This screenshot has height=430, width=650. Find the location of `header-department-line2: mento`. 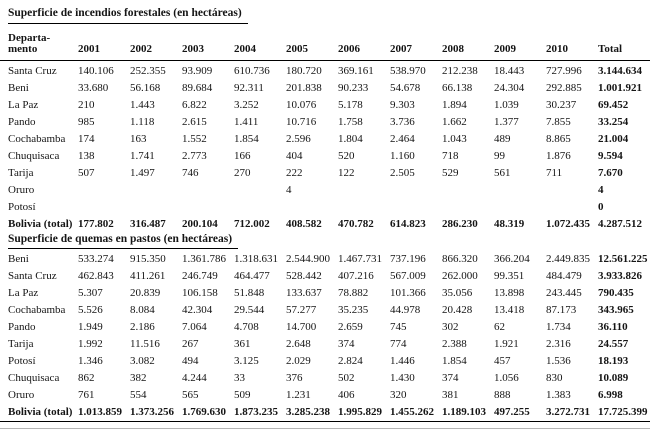

header-department-line2: mento is located at coordinates (23, 49).